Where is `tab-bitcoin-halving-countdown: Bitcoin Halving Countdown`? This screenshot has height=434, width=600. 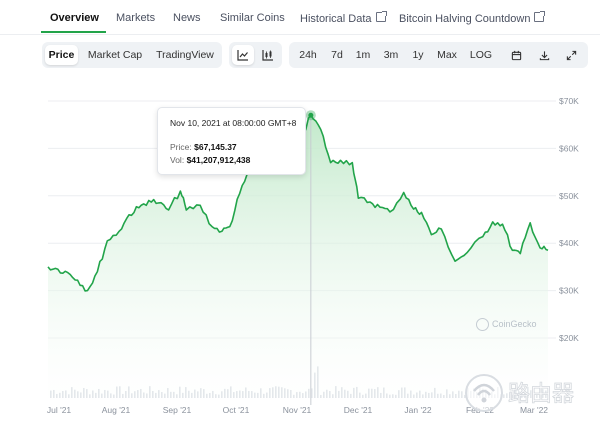 tab-bitcoin-halving-countdown: Bitcoin Halving Countdown is located at coordinates (472, 18).